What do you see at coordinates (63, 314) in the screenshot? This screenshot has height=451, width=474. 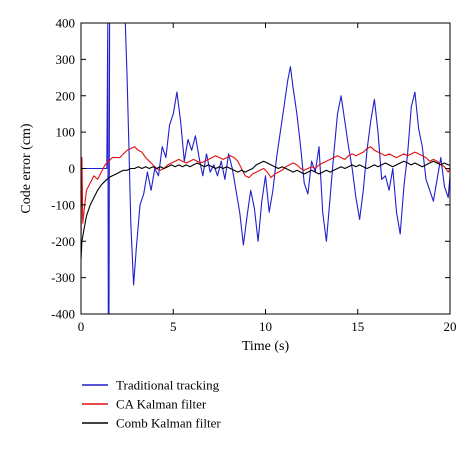 I see `y-tick-label: -400` at bounding box center [63, 314].